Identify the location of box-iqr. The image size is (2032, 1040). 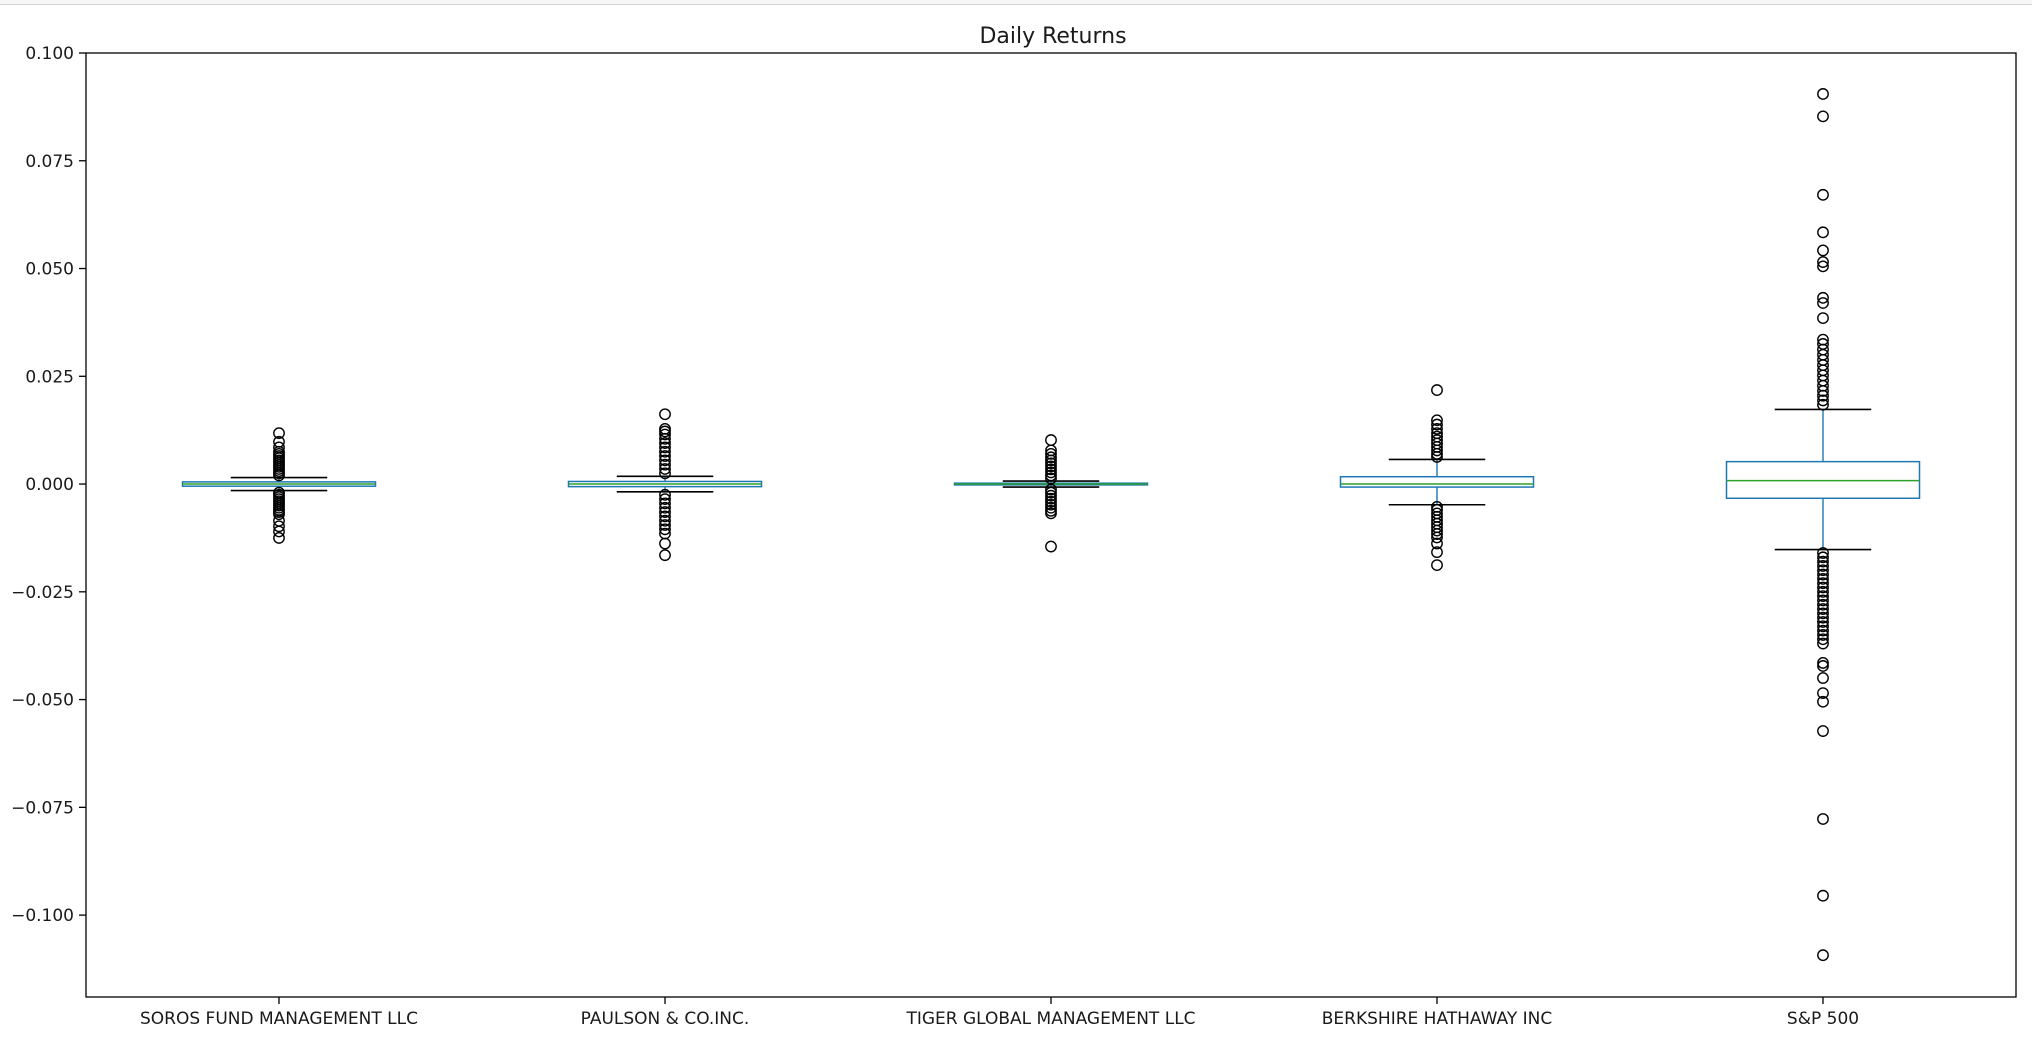
(1437, 481).